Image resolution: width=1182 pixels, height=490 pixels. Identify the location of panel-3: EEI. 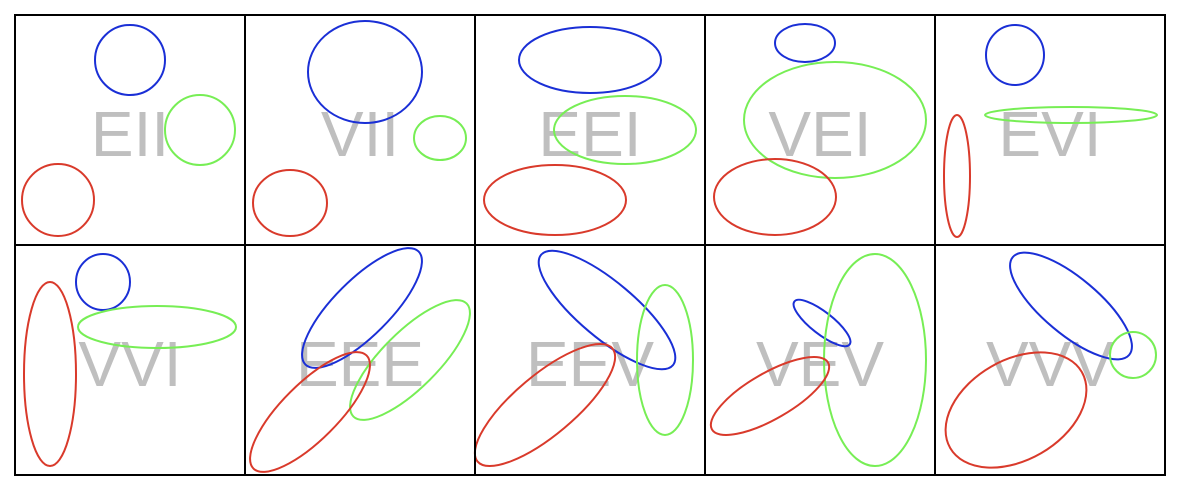
(590, 131).